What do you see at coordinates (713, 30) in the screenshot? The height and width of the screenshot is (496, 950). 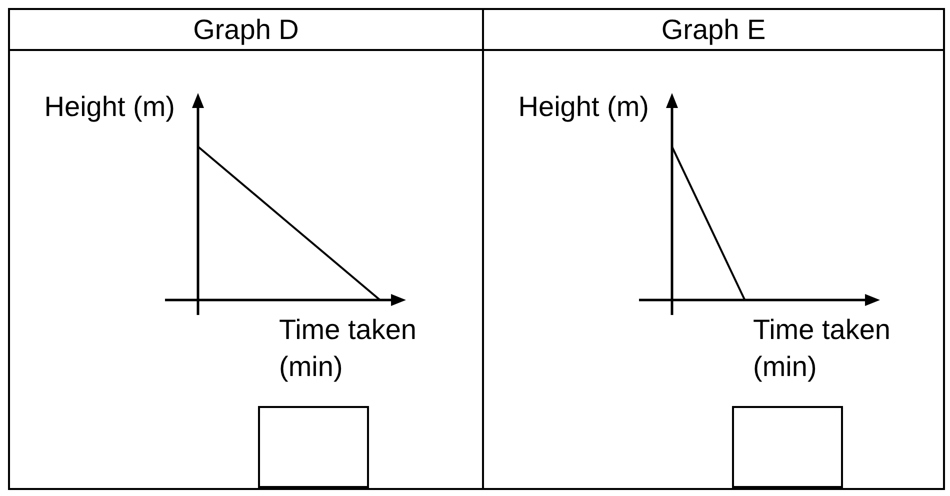 I see `chart-title: Graph E` at bounding box center [713, 30].